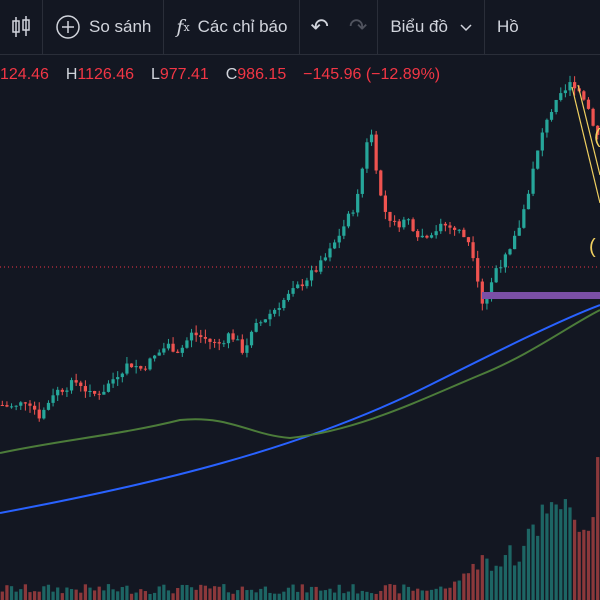 The height and width of the screenshot is (600, 600). I want to click on redo-icon: ↷, so click(358, 26).